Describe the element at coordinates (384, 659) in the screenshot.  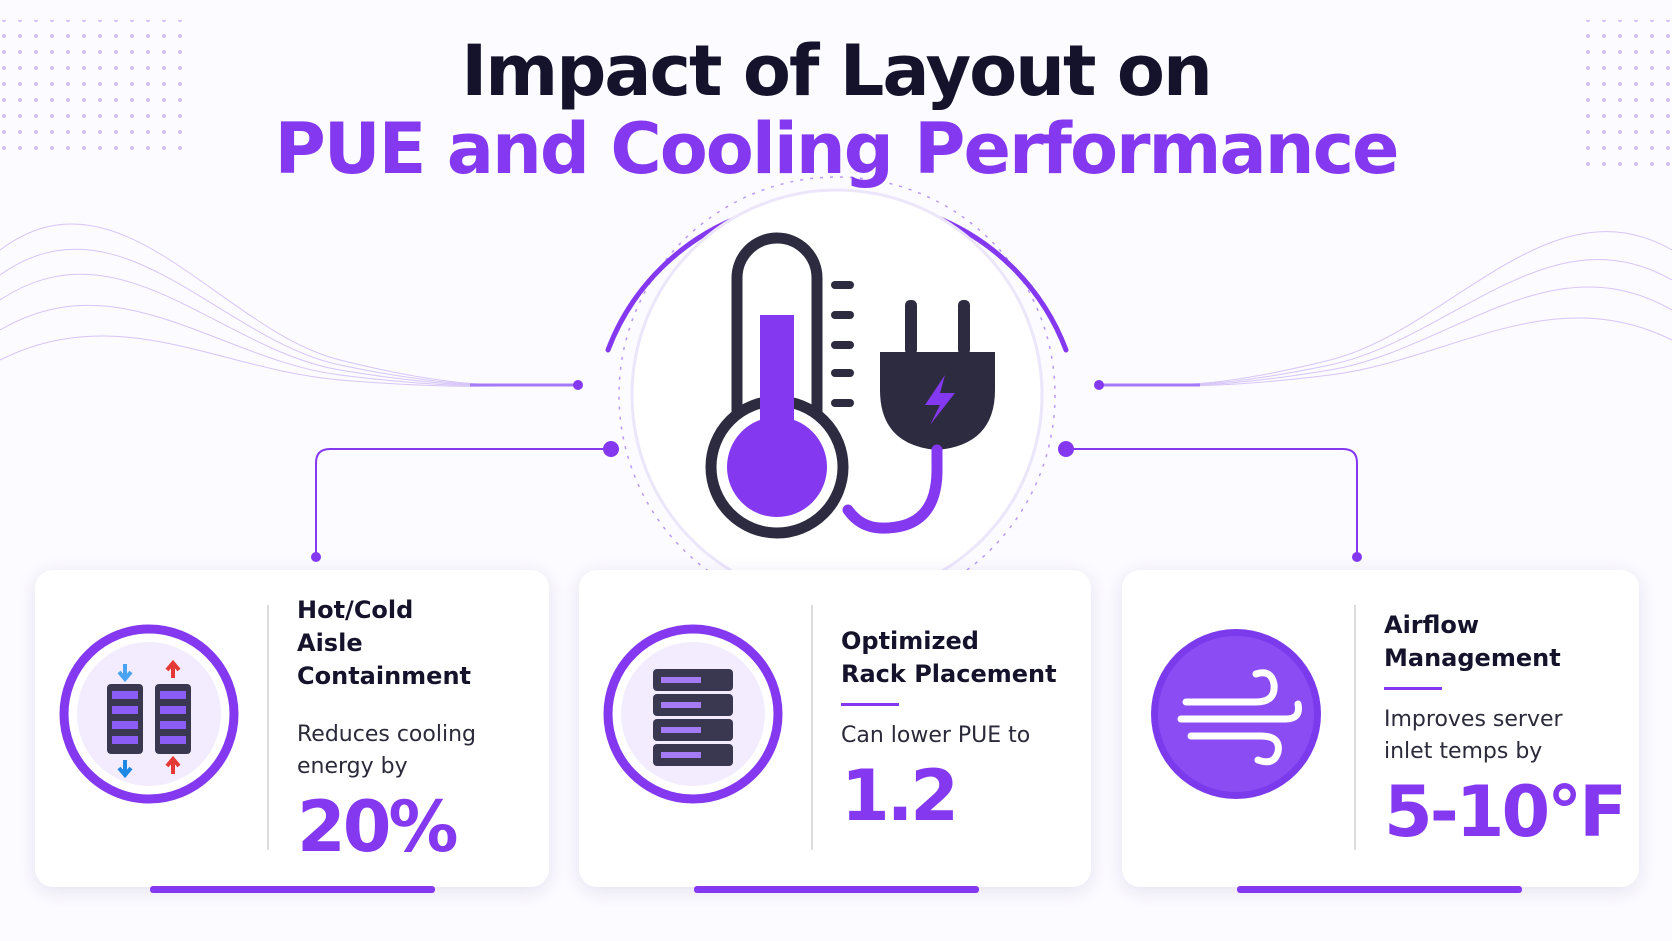
I see `card-heading: Aisle Containment` at that location.